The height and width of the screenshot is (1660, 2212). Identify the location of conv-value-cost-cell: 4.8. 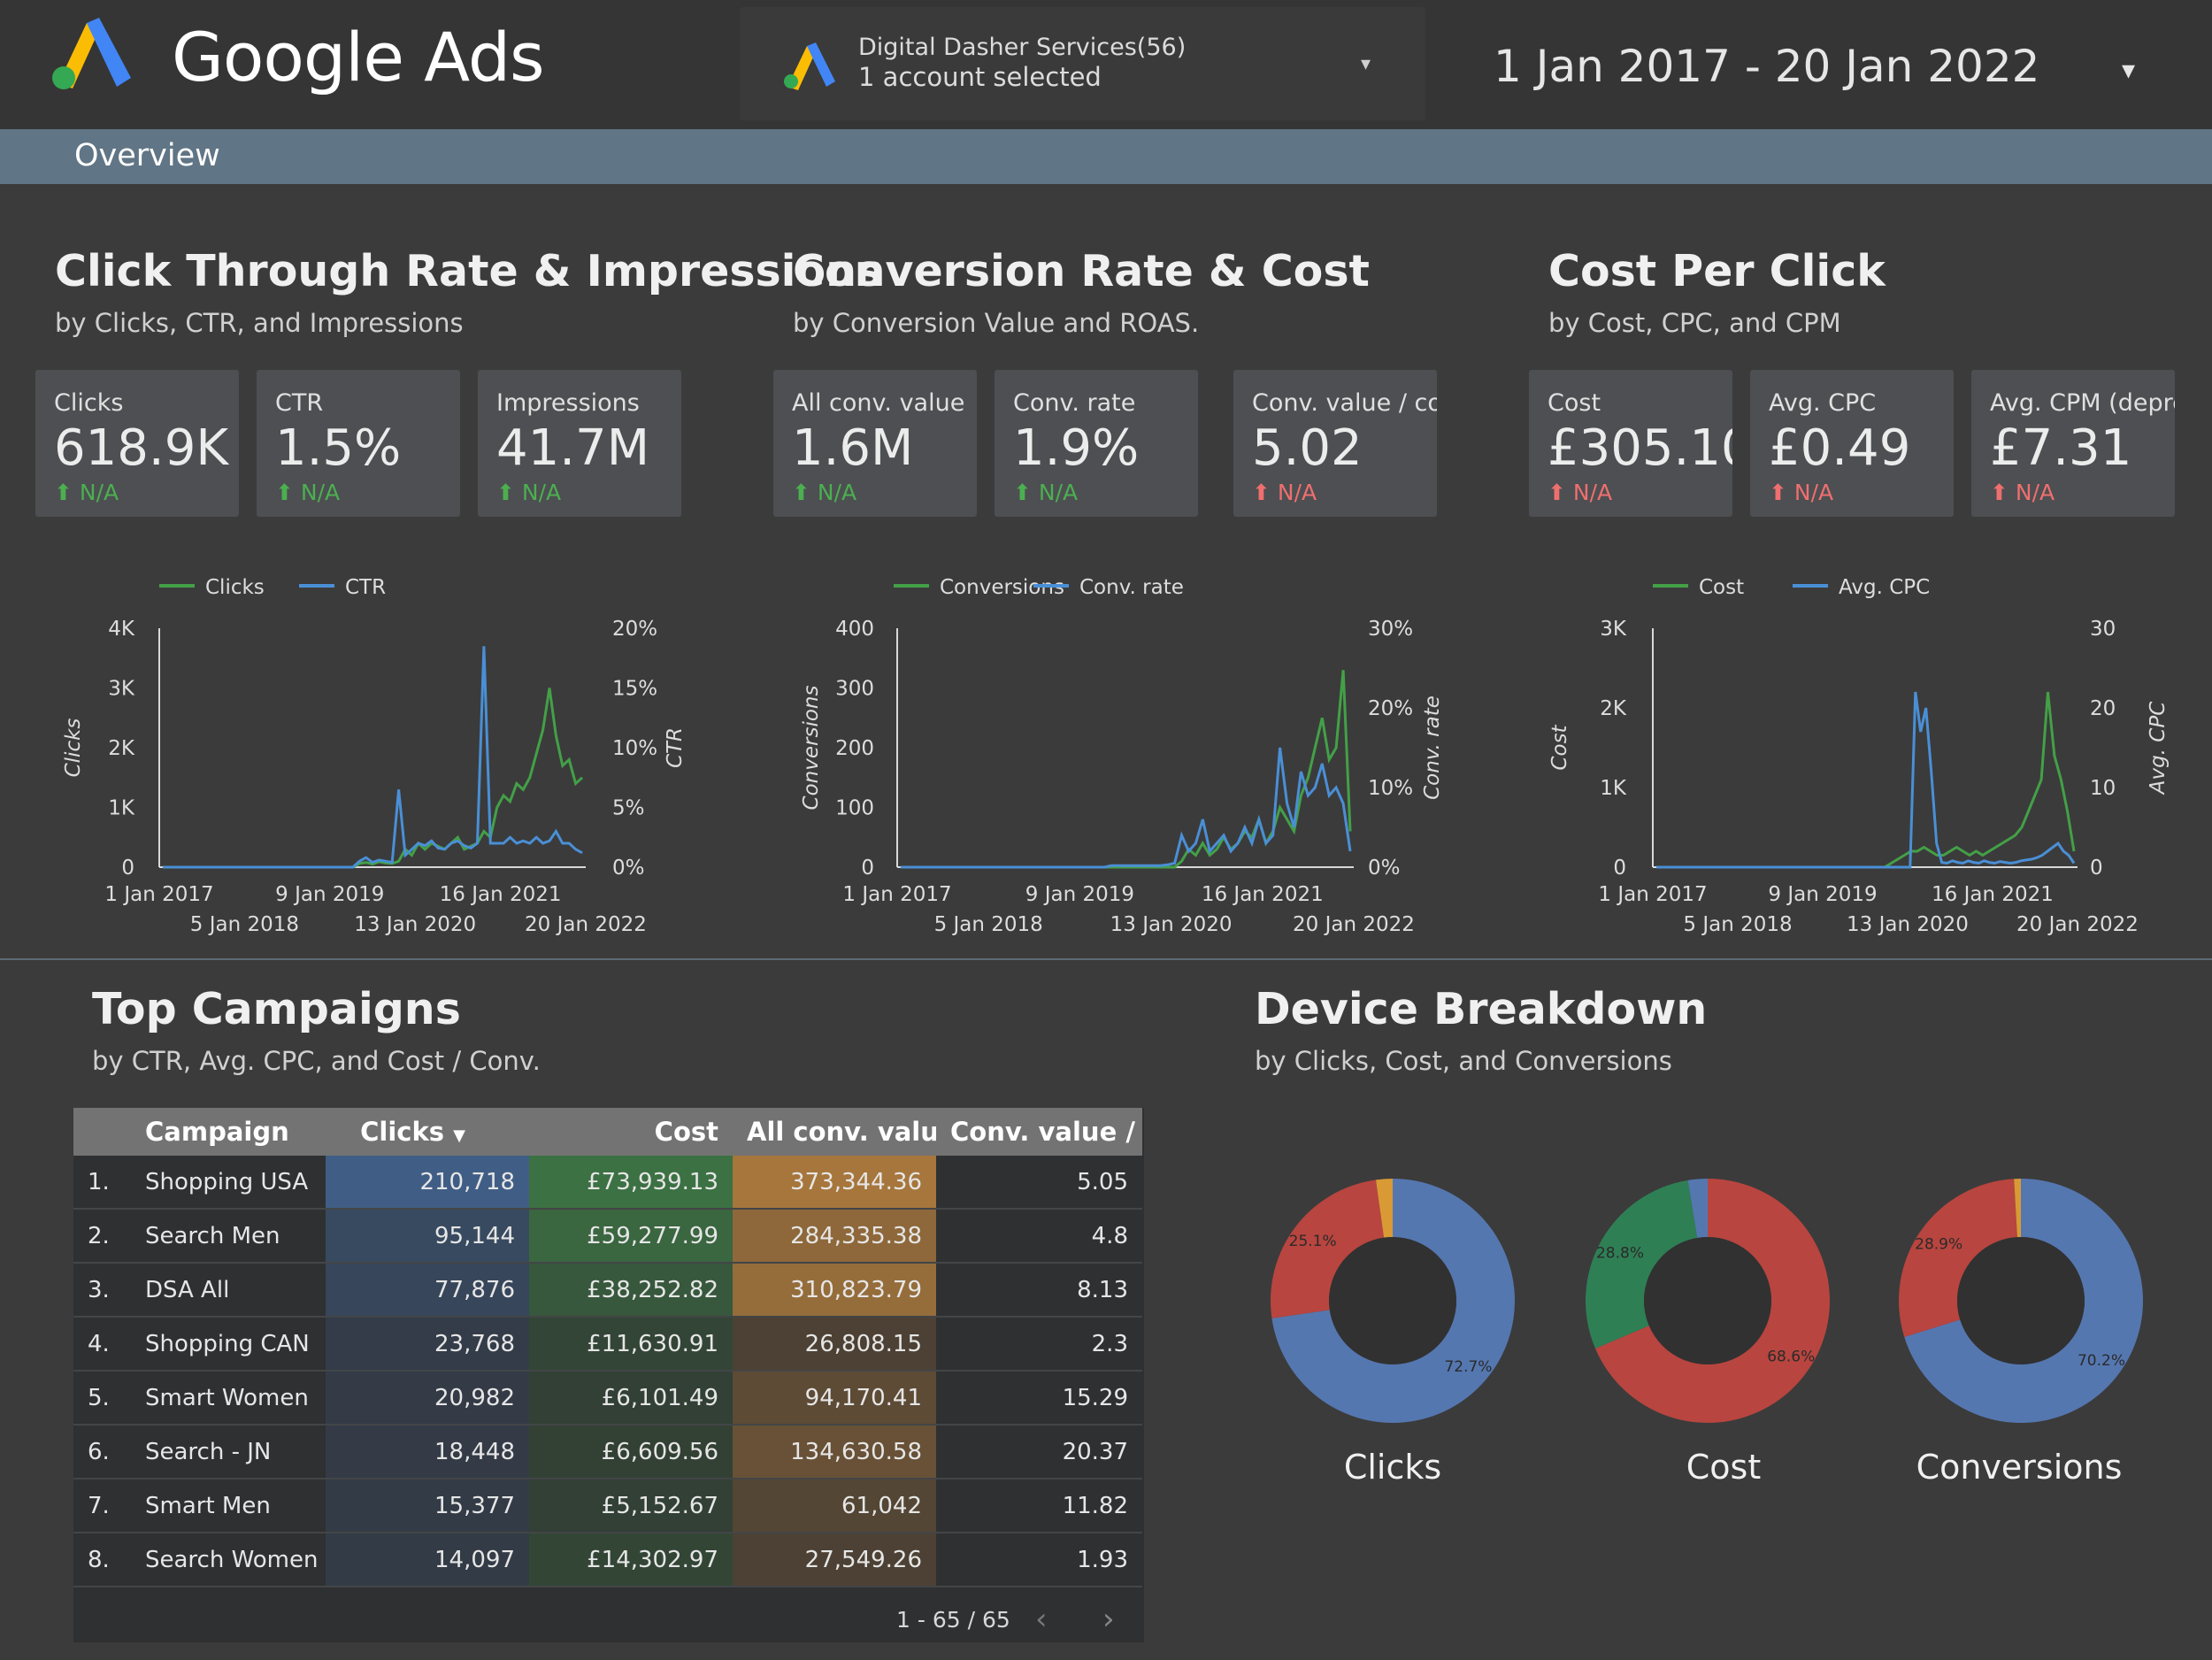
(1039, 1236).